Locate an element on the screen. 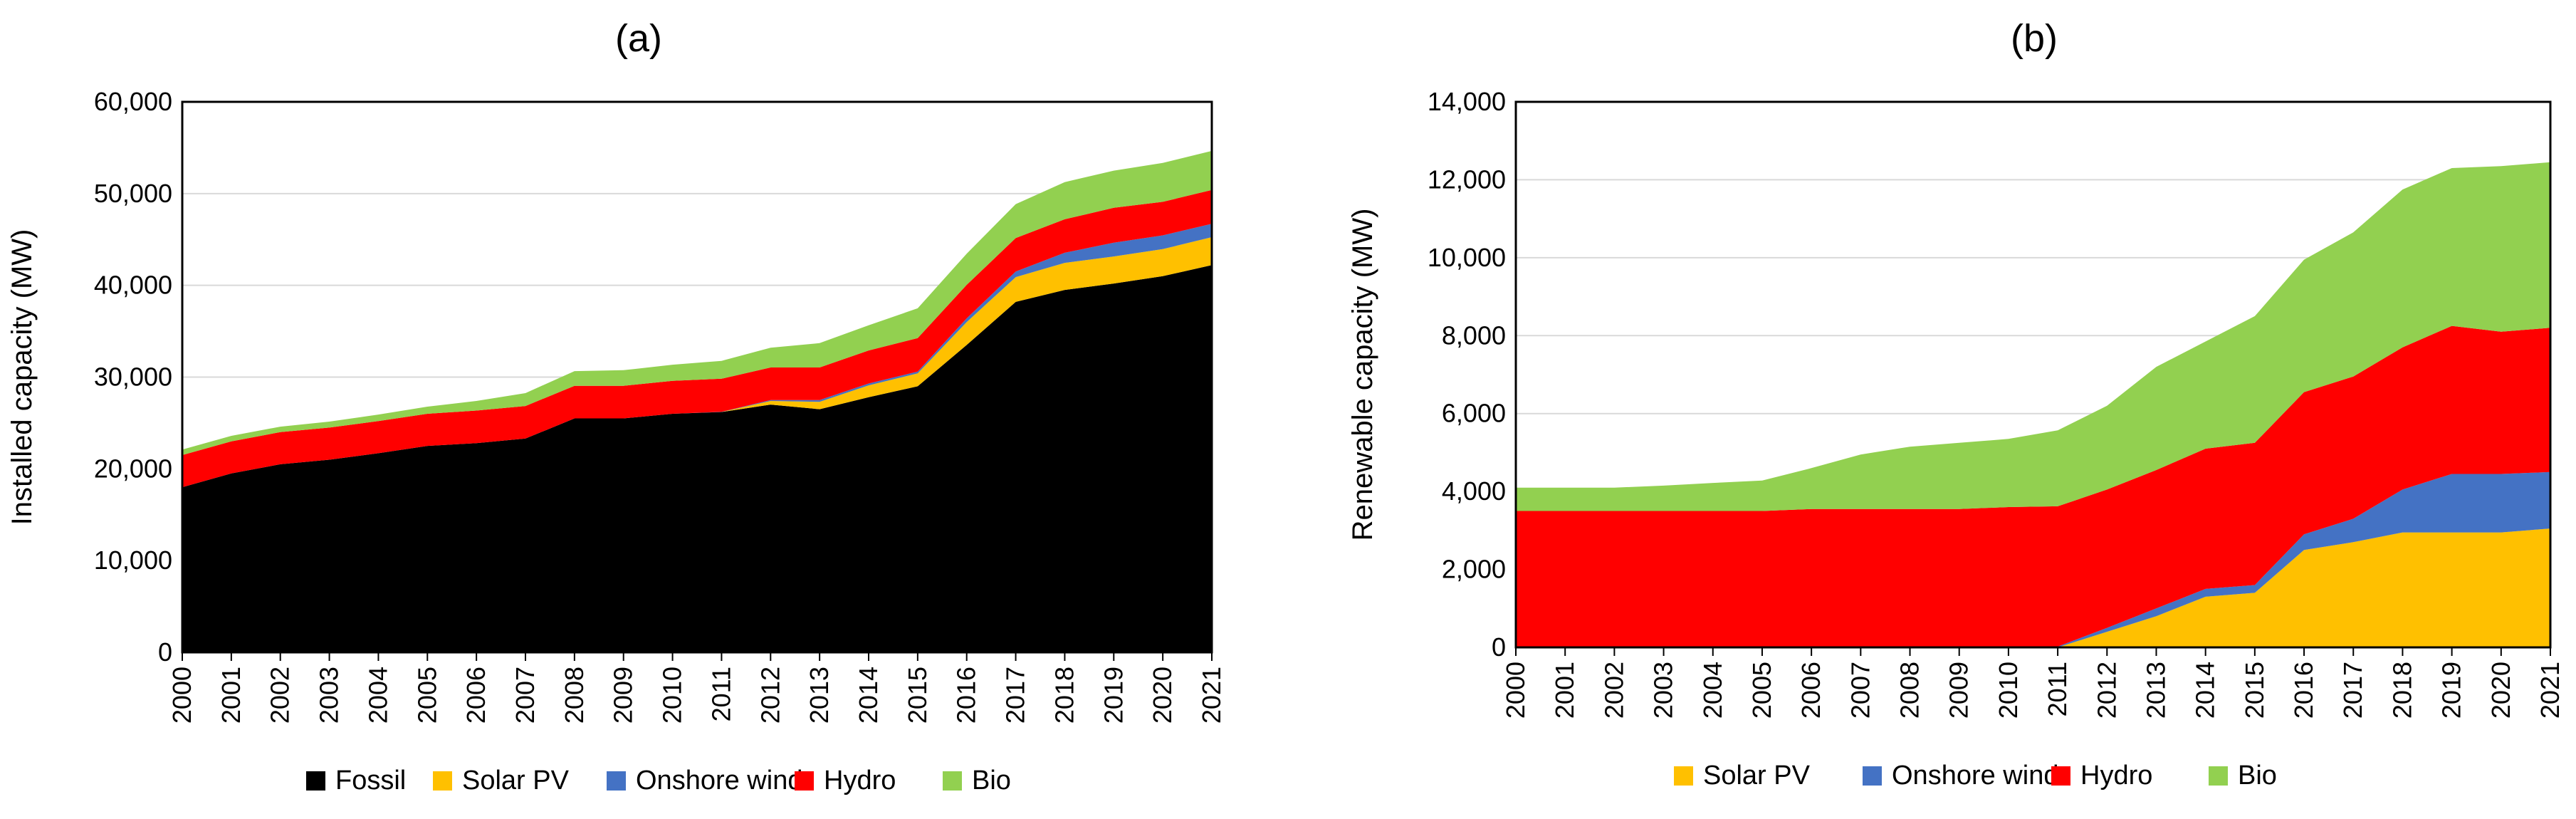  y-tick-label: 4,000 is located at coordinates (1474, 491).